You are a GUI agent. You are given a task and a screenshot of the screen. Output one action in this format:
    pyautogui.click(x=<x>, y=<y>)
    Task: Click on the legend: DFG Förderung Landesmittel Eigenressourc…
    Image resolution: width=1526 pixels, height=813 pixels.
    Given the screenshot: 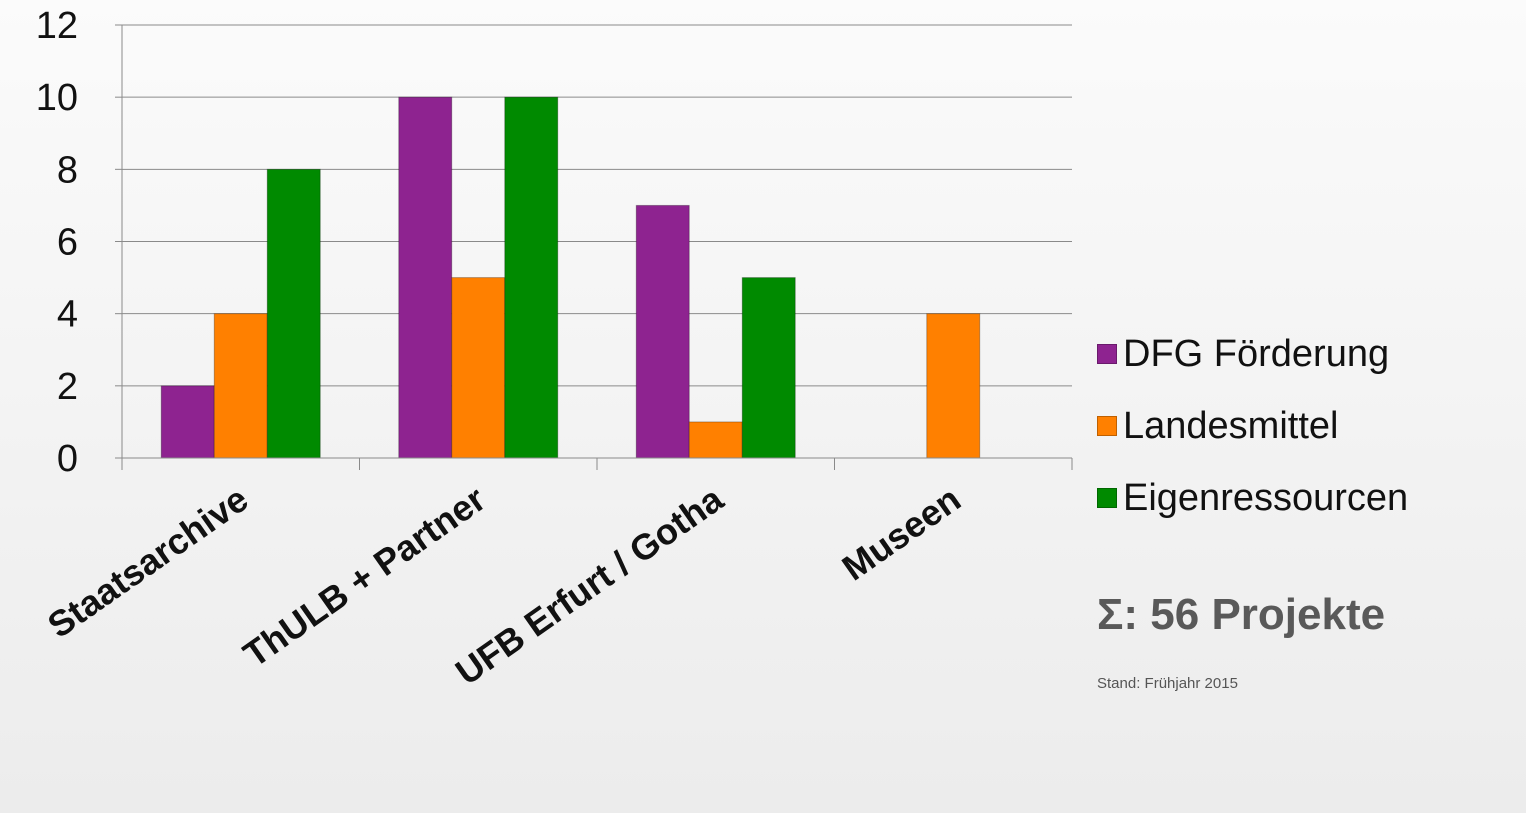 What is the action you would take?
    pyautogui.click(x=1252, y=426)
    